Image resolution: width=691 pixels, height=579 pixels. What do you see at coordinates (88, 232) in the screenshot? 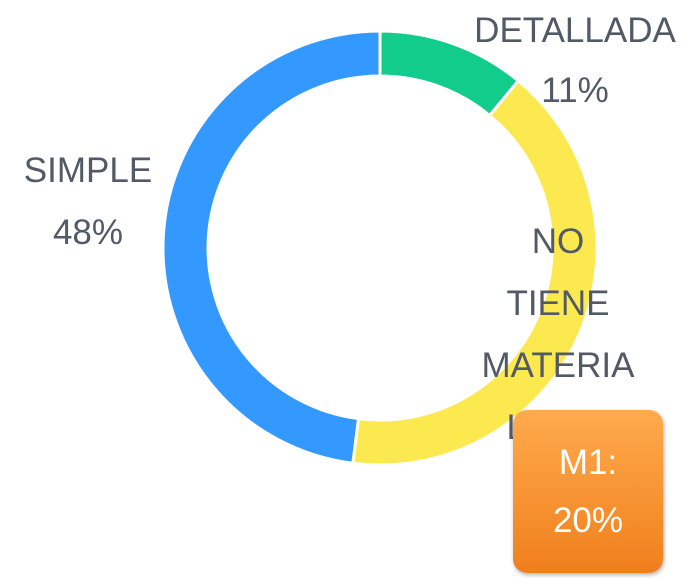
I see `value-label: 48%` at bounding box center [88, 232].